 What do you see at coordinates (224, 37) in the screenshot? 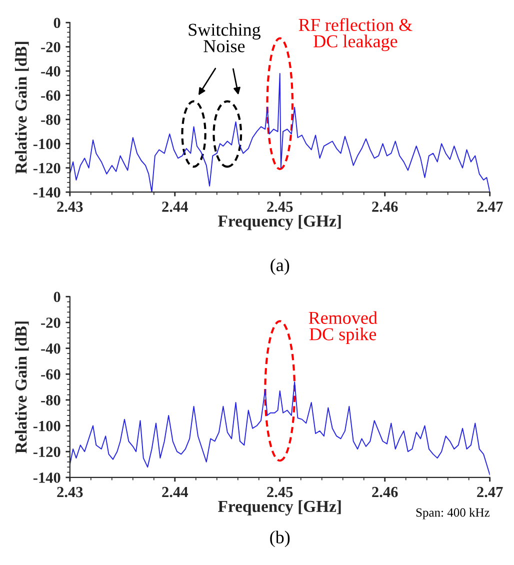
I see `annotation: Switching Noise` at bounding box center [224, 37].